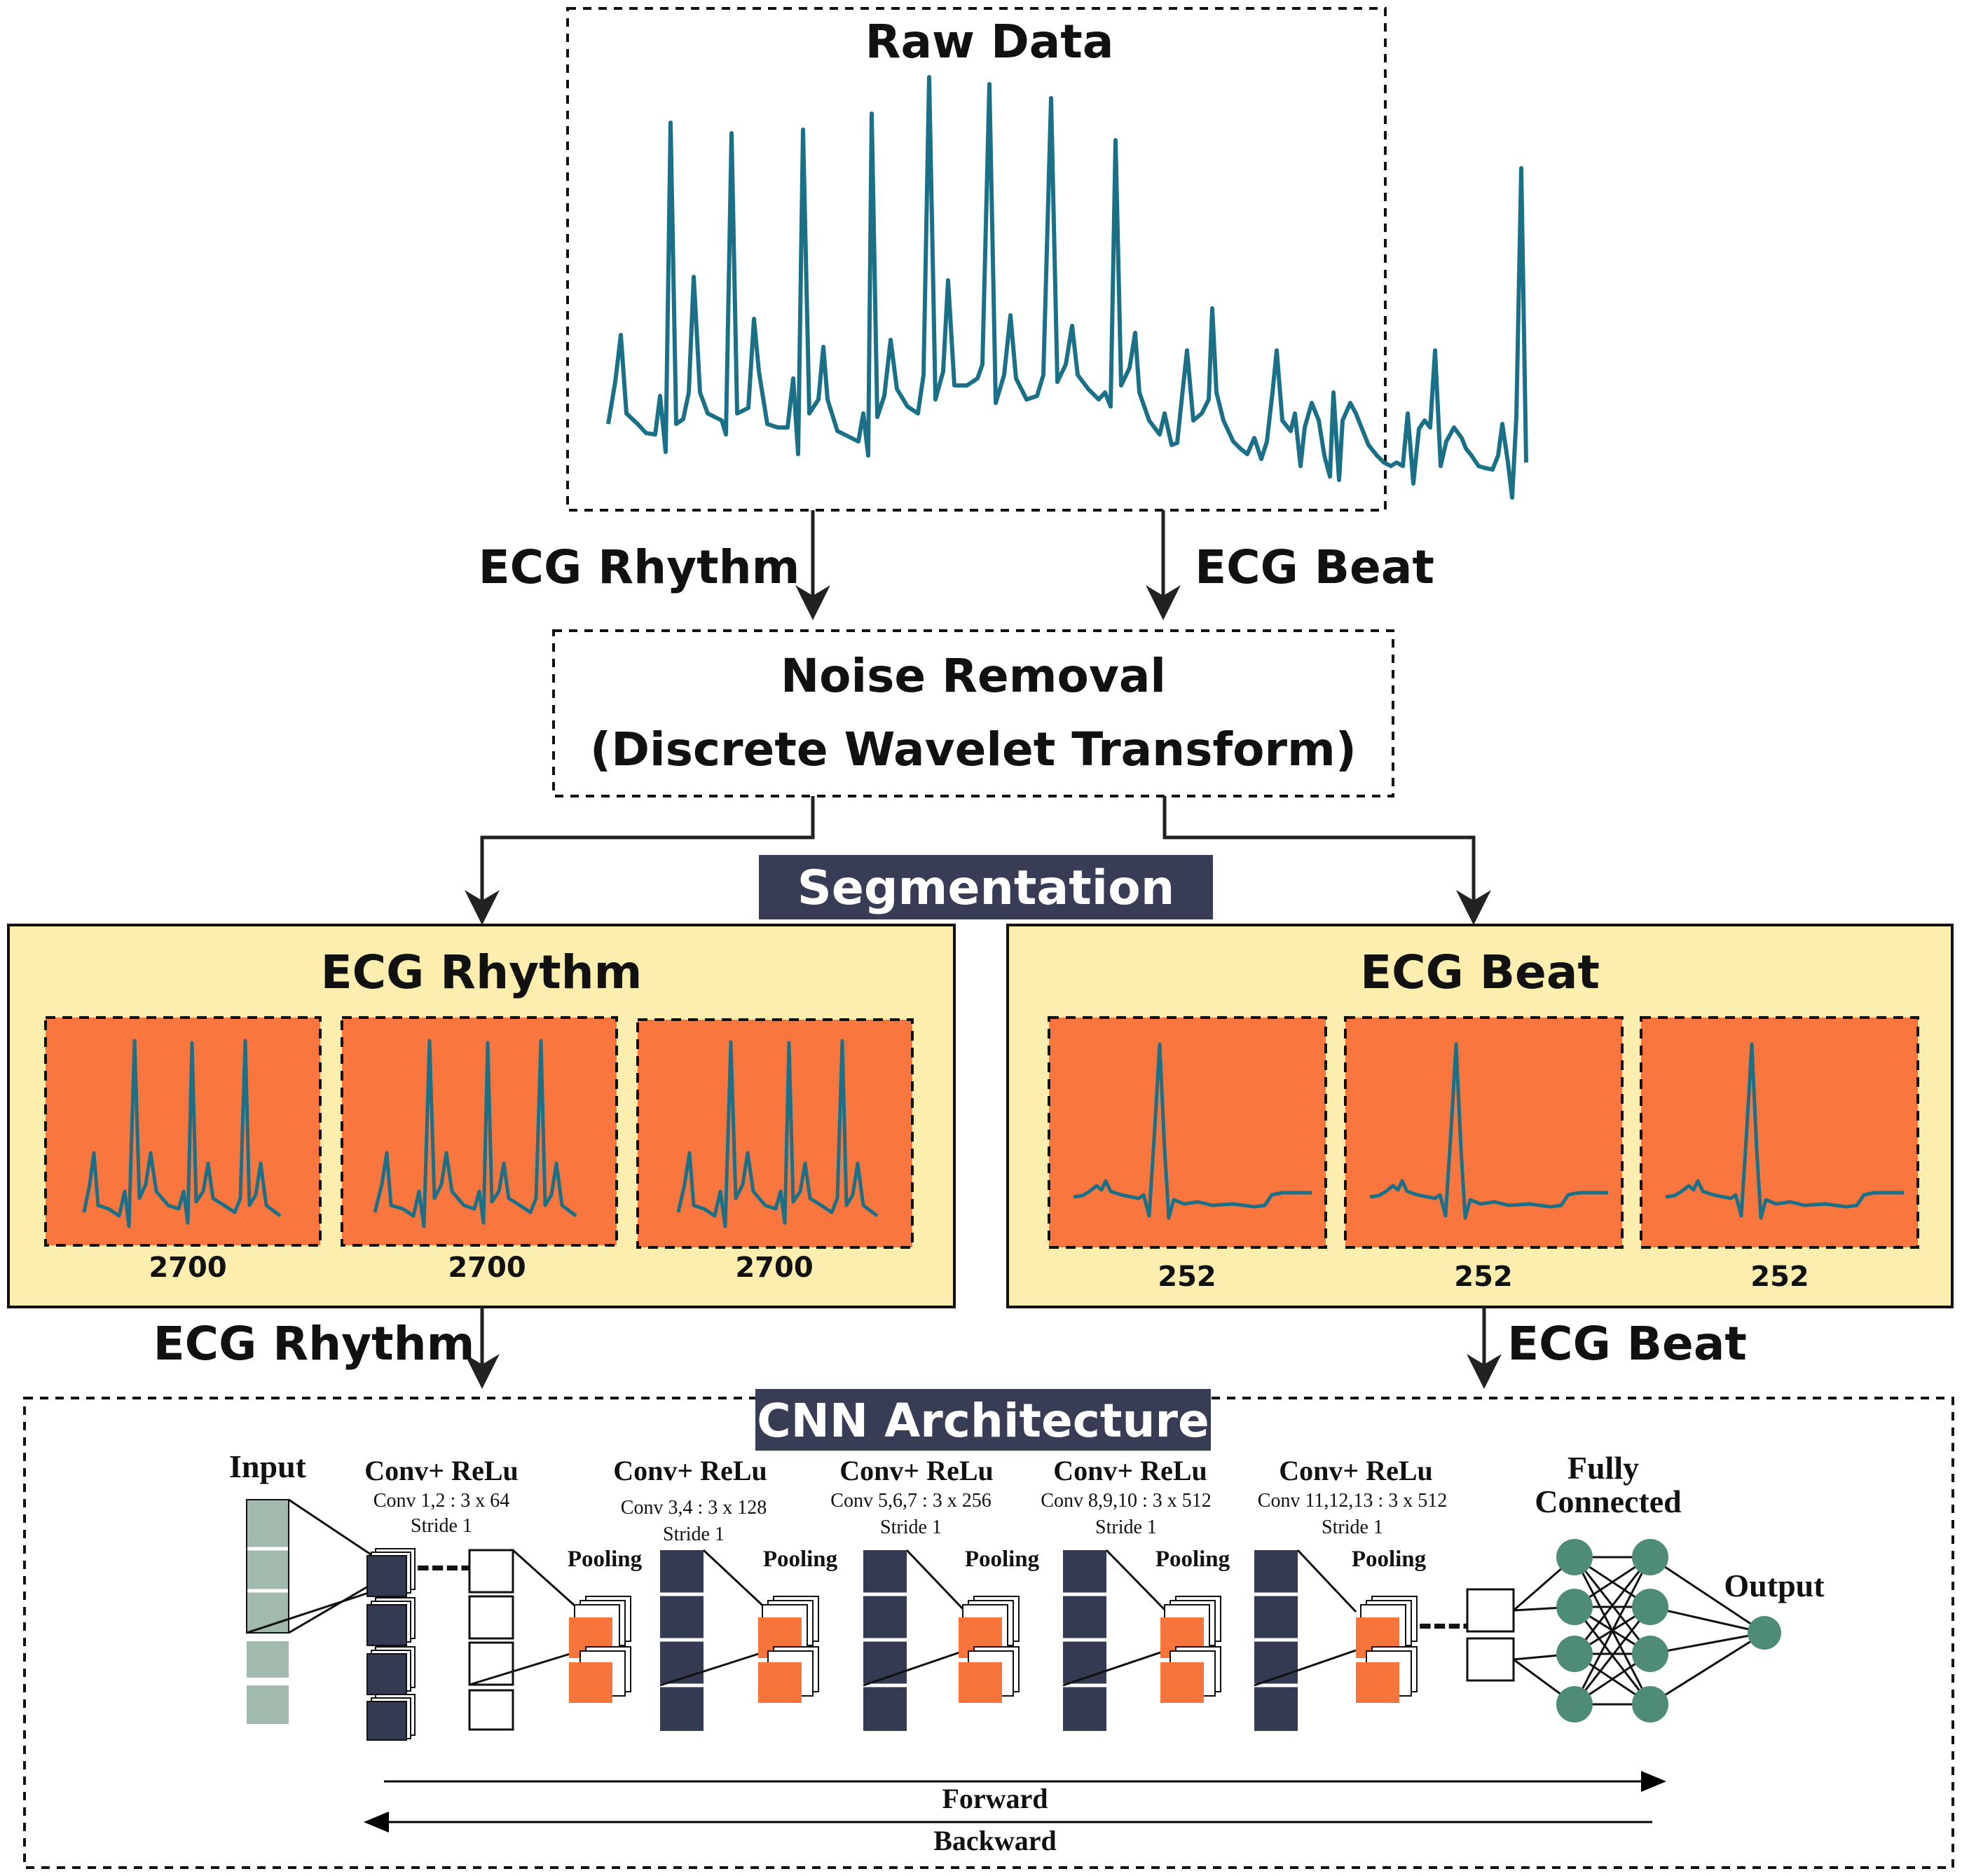 The image size is (1962, 1876). Describe the element at coordinates (1002, 1559) in the screenshot. I see `pooling-label-3: Pooling` at that location.